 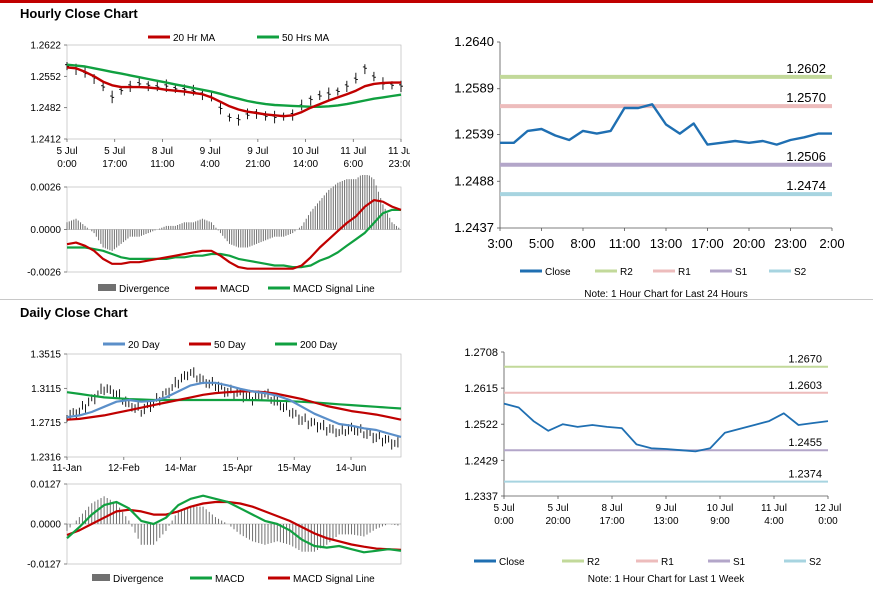 What do you see at coordinates (305, 164) in the screenshot?
I see `x-tick-label: 14:00` at bounding box center [305, 164].